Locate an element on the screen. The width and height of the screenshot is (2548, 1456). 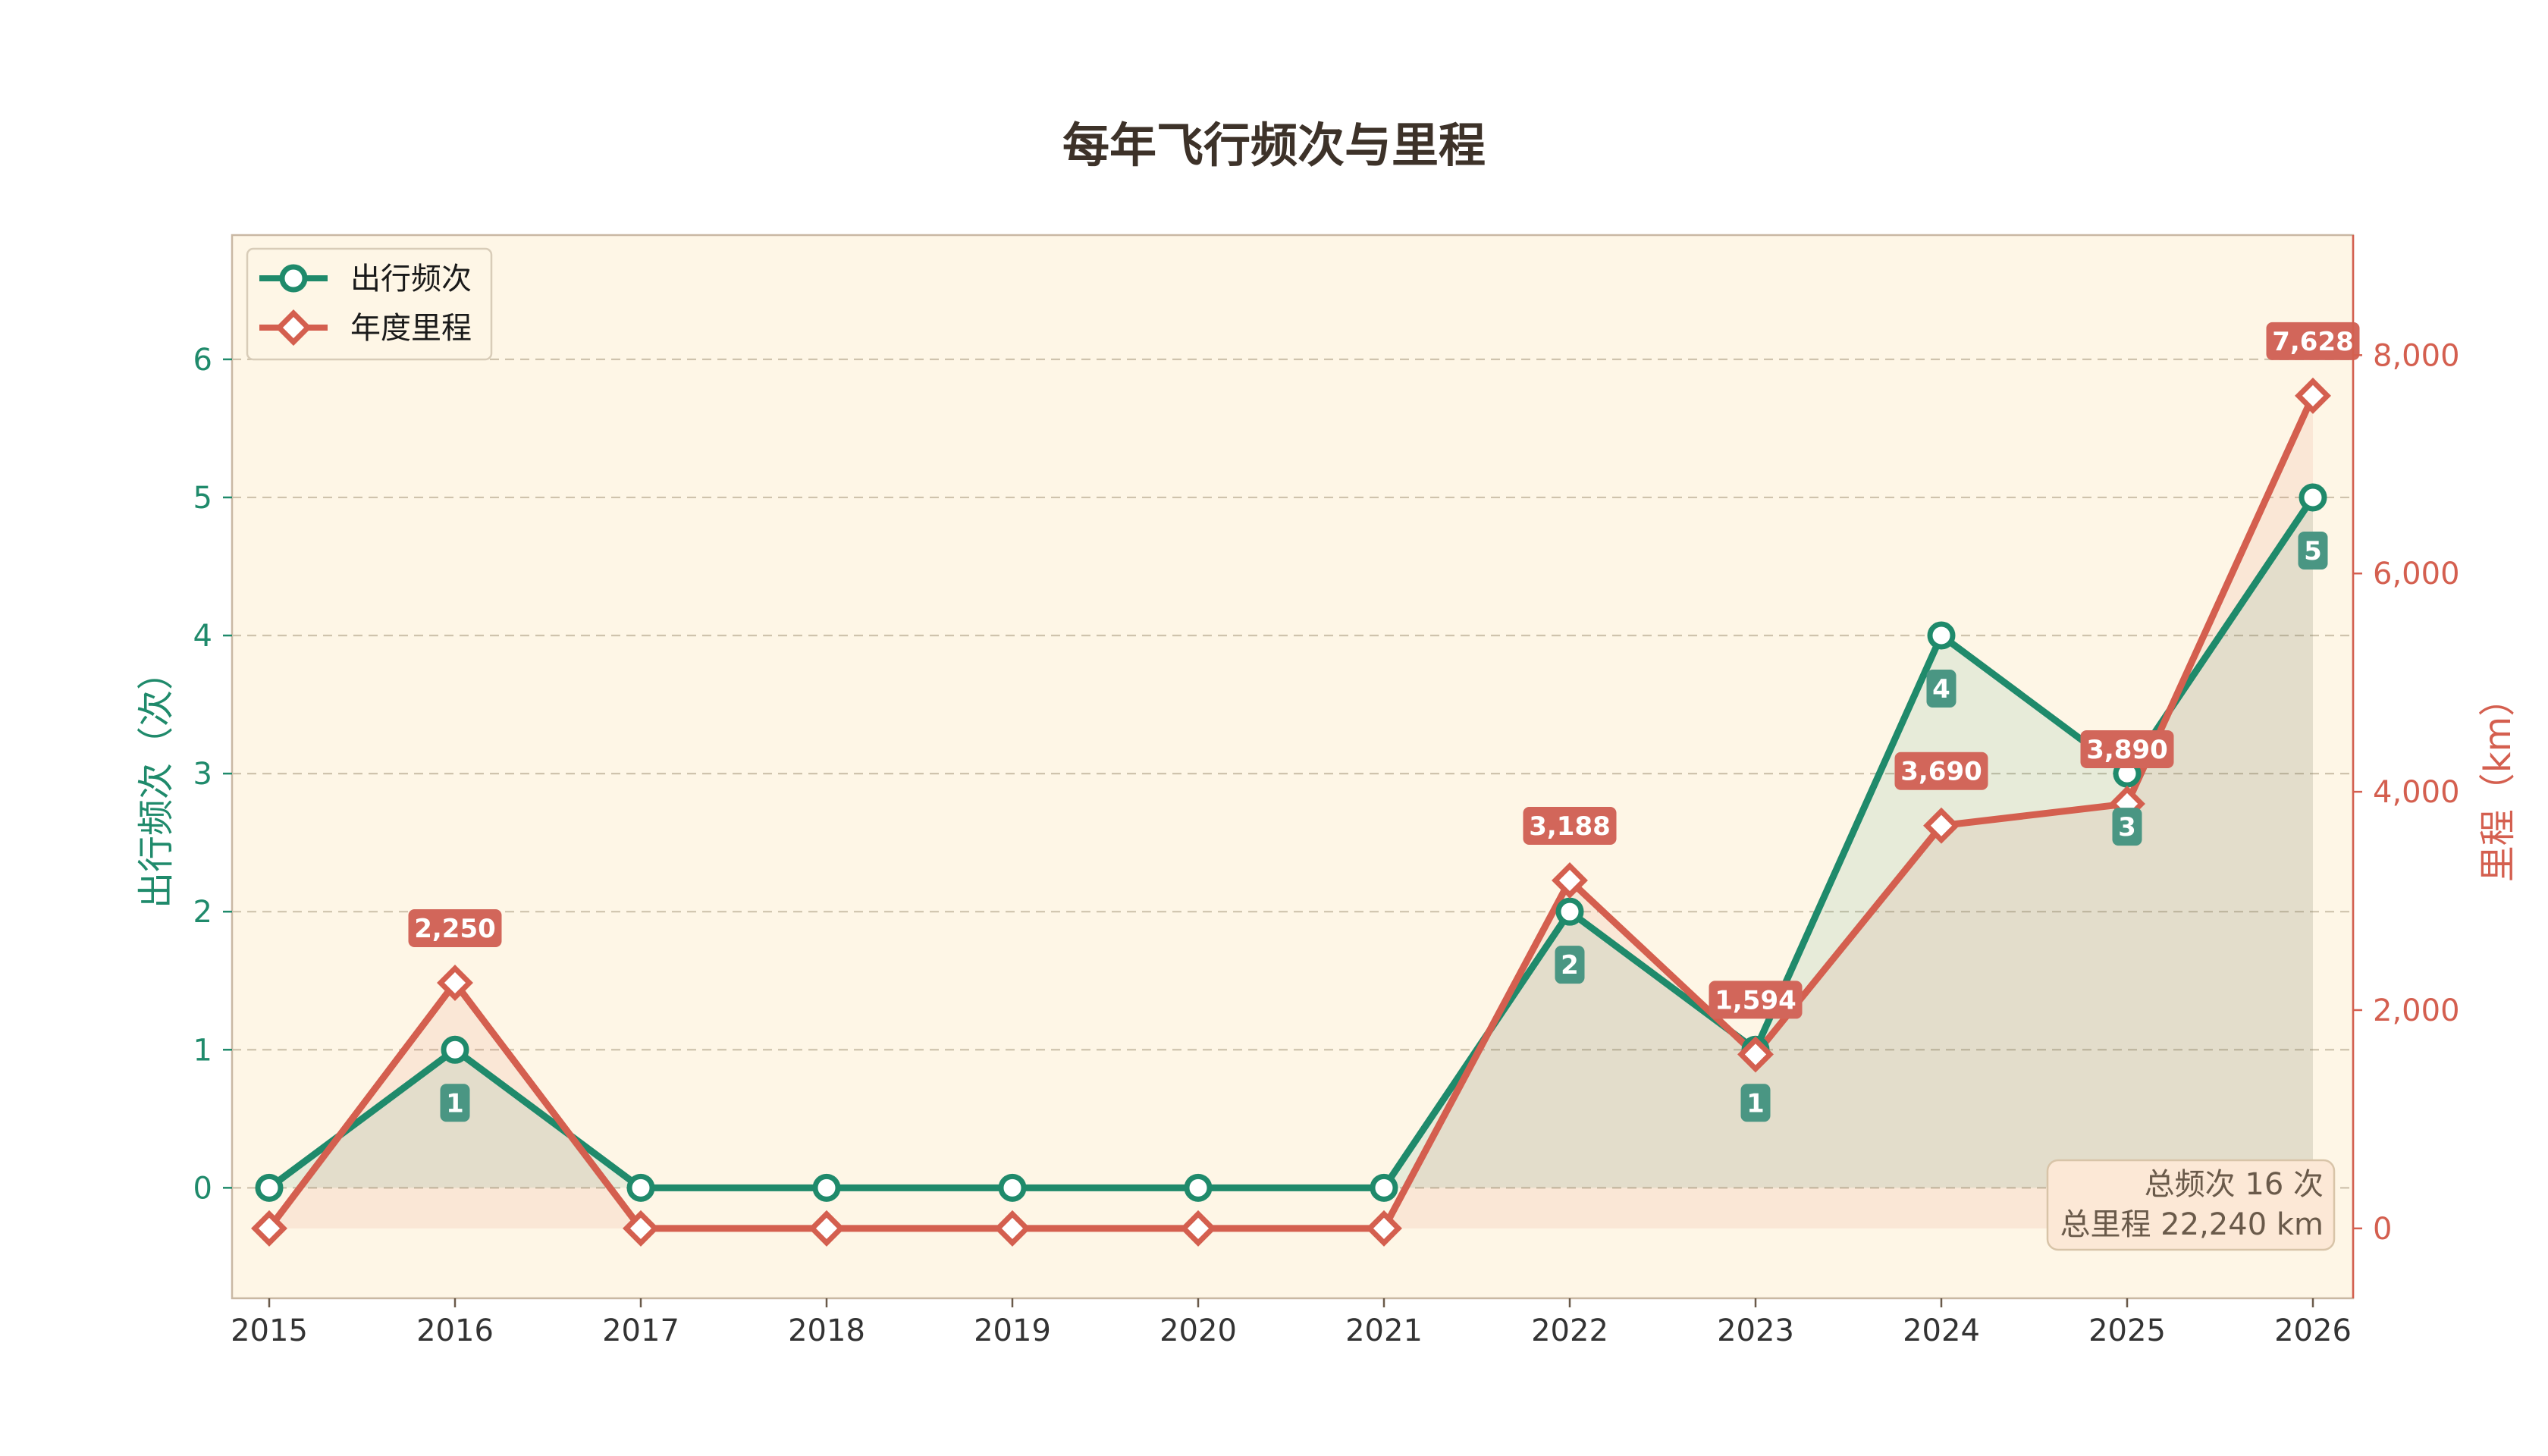
mileage-data-label: 3,188 is located at coordinates (1570, 826).